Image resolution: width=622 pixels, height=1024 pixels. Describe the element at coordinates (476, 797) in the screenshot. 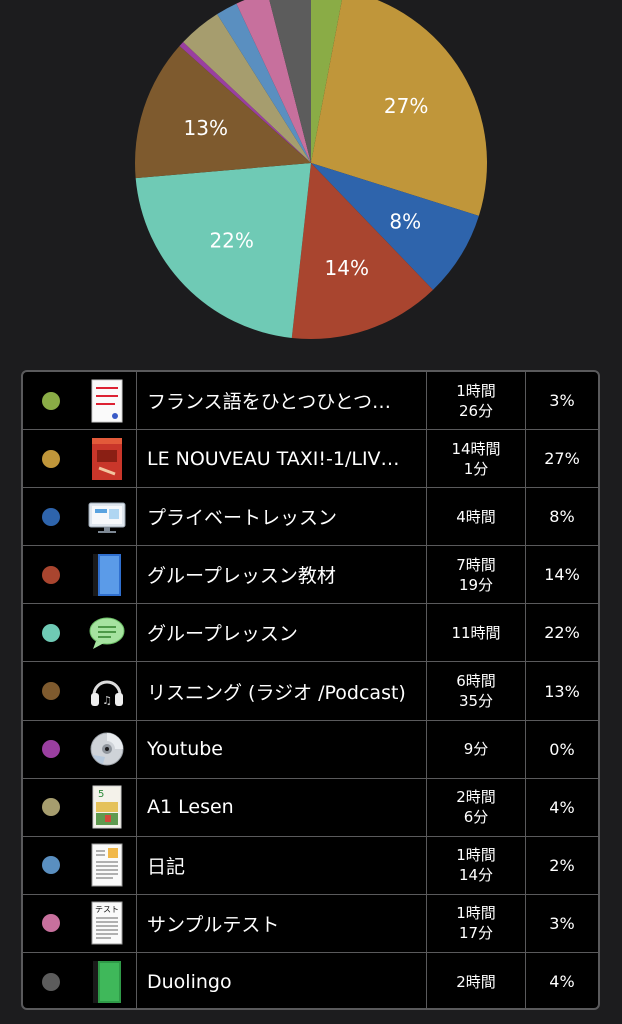

I see `duration-line: 2時間` at that location.